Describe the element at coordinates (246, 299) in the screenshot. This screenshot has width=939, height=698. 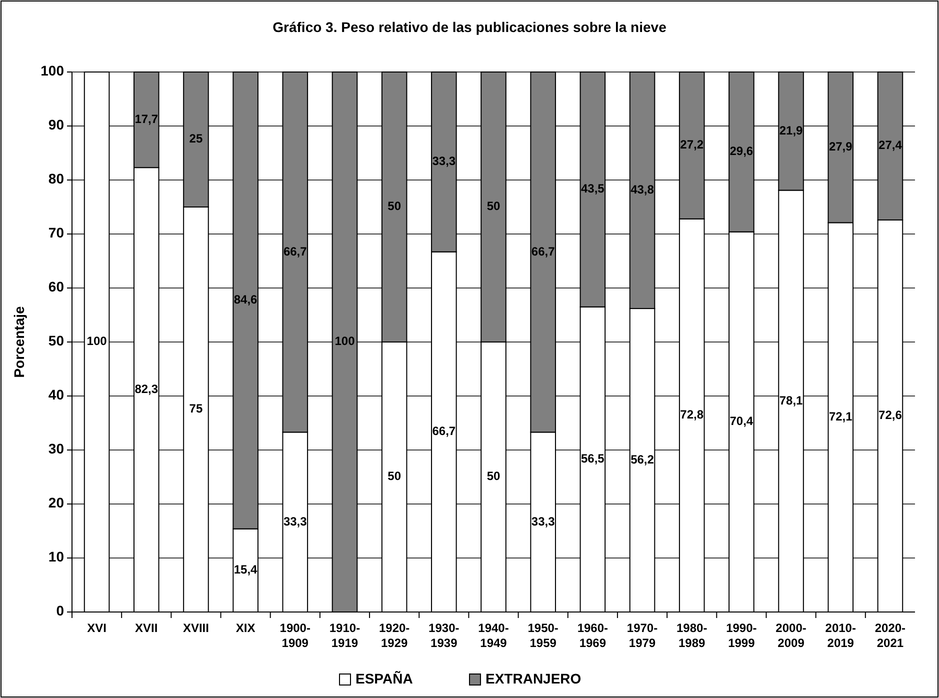
I see `data-label: 84,6` at that location.